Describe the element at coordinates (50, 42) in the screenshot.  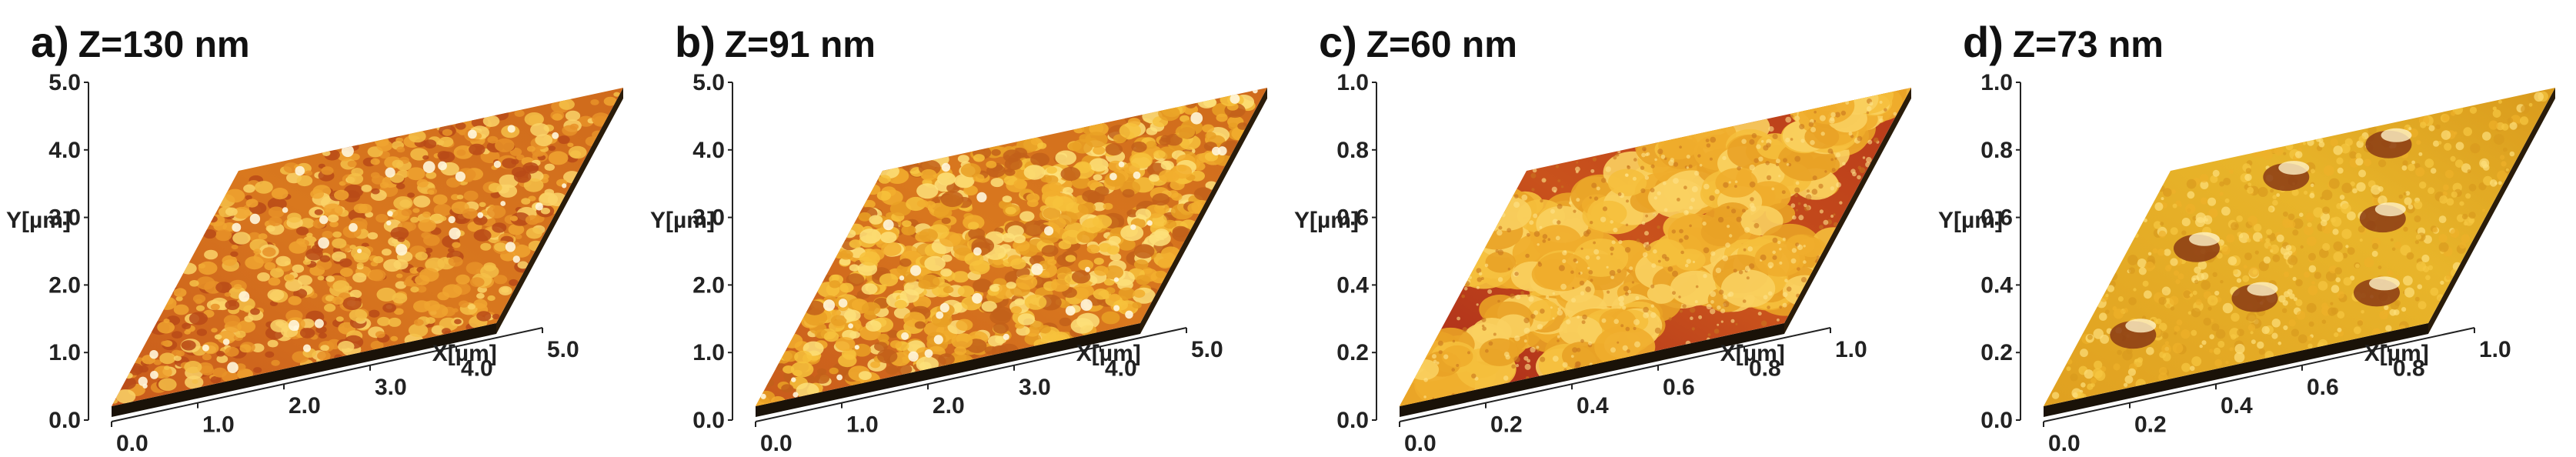
I see `panel-letter: a)` at that location.